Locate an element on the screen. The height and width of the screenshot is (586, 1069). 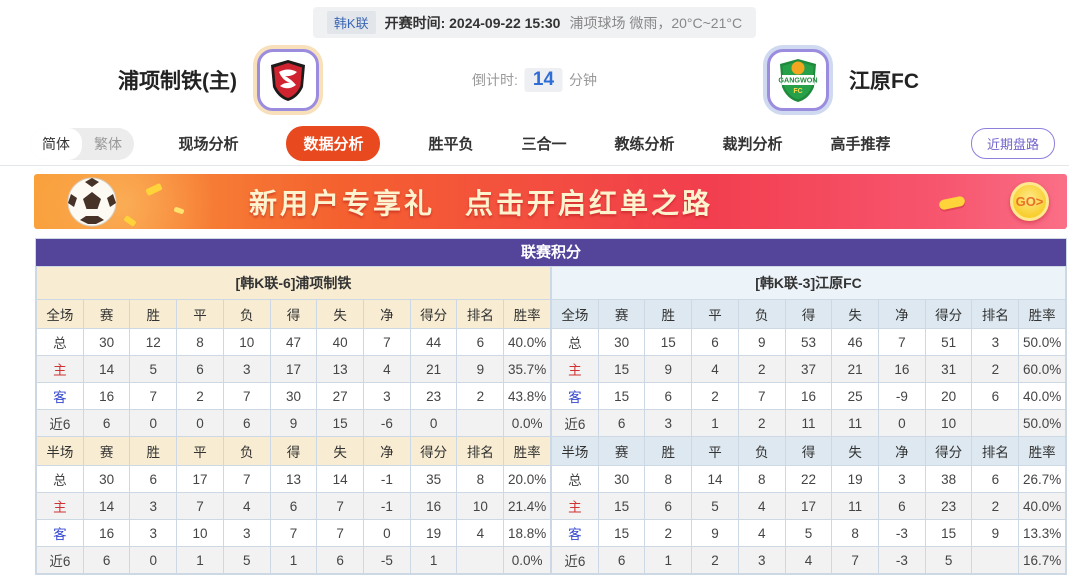
table-row: 客 15 6 2 7 16 25 -9 20 6 40.0% is located at coordinates (808, 396).